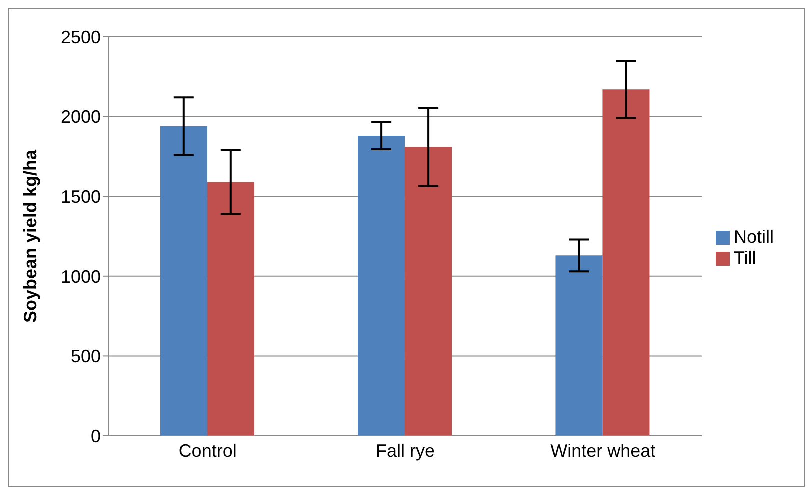  Describe the element at coordinates (405, 450) in the screenshot. I see `x-tick-label: Fall rye` at that location.